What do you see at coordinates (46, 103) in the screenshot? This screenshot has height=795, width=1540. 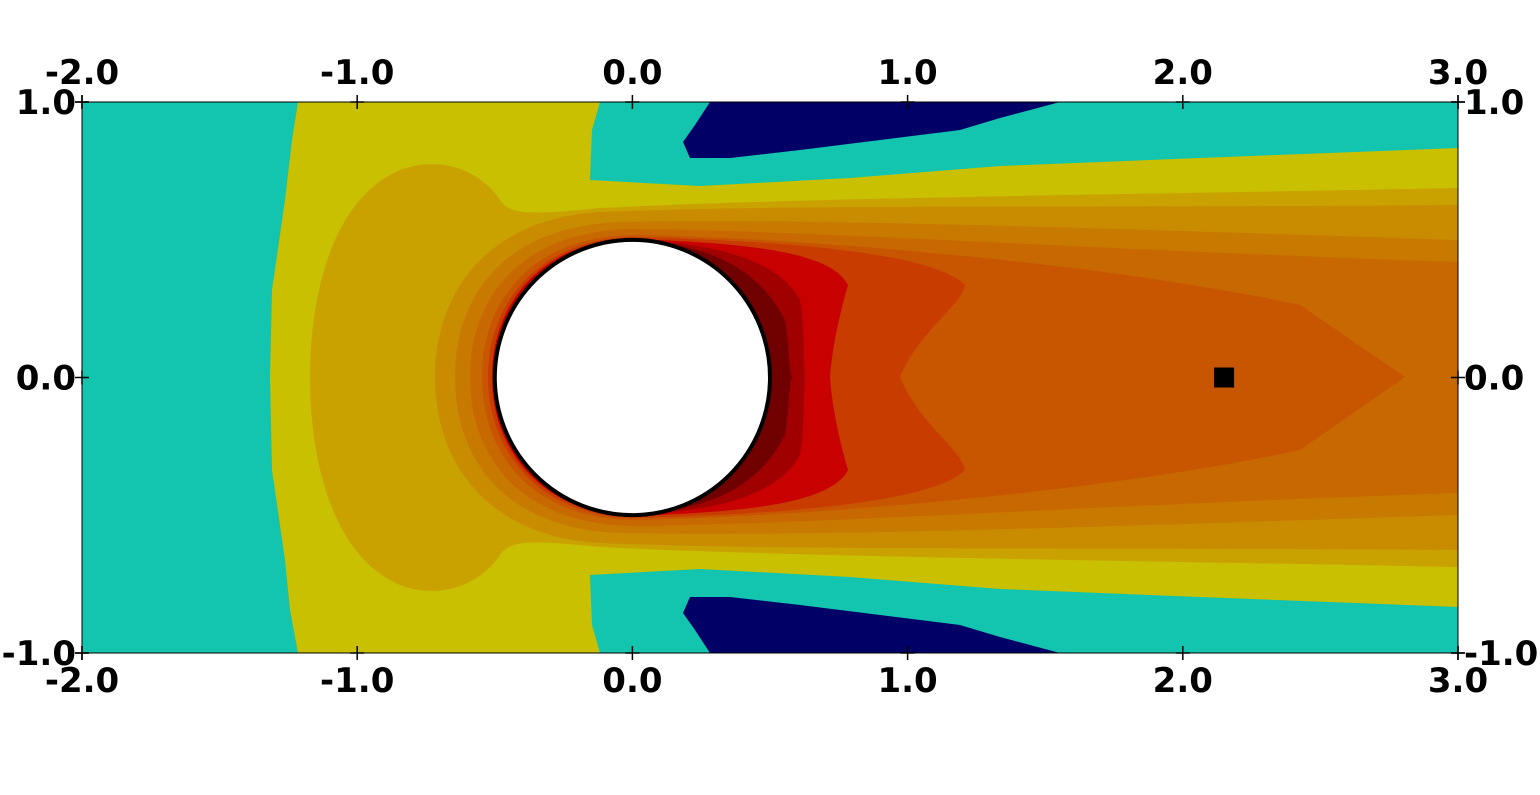 I see `y-tick-label-left: 1.0` at bounding box center [46, 103].